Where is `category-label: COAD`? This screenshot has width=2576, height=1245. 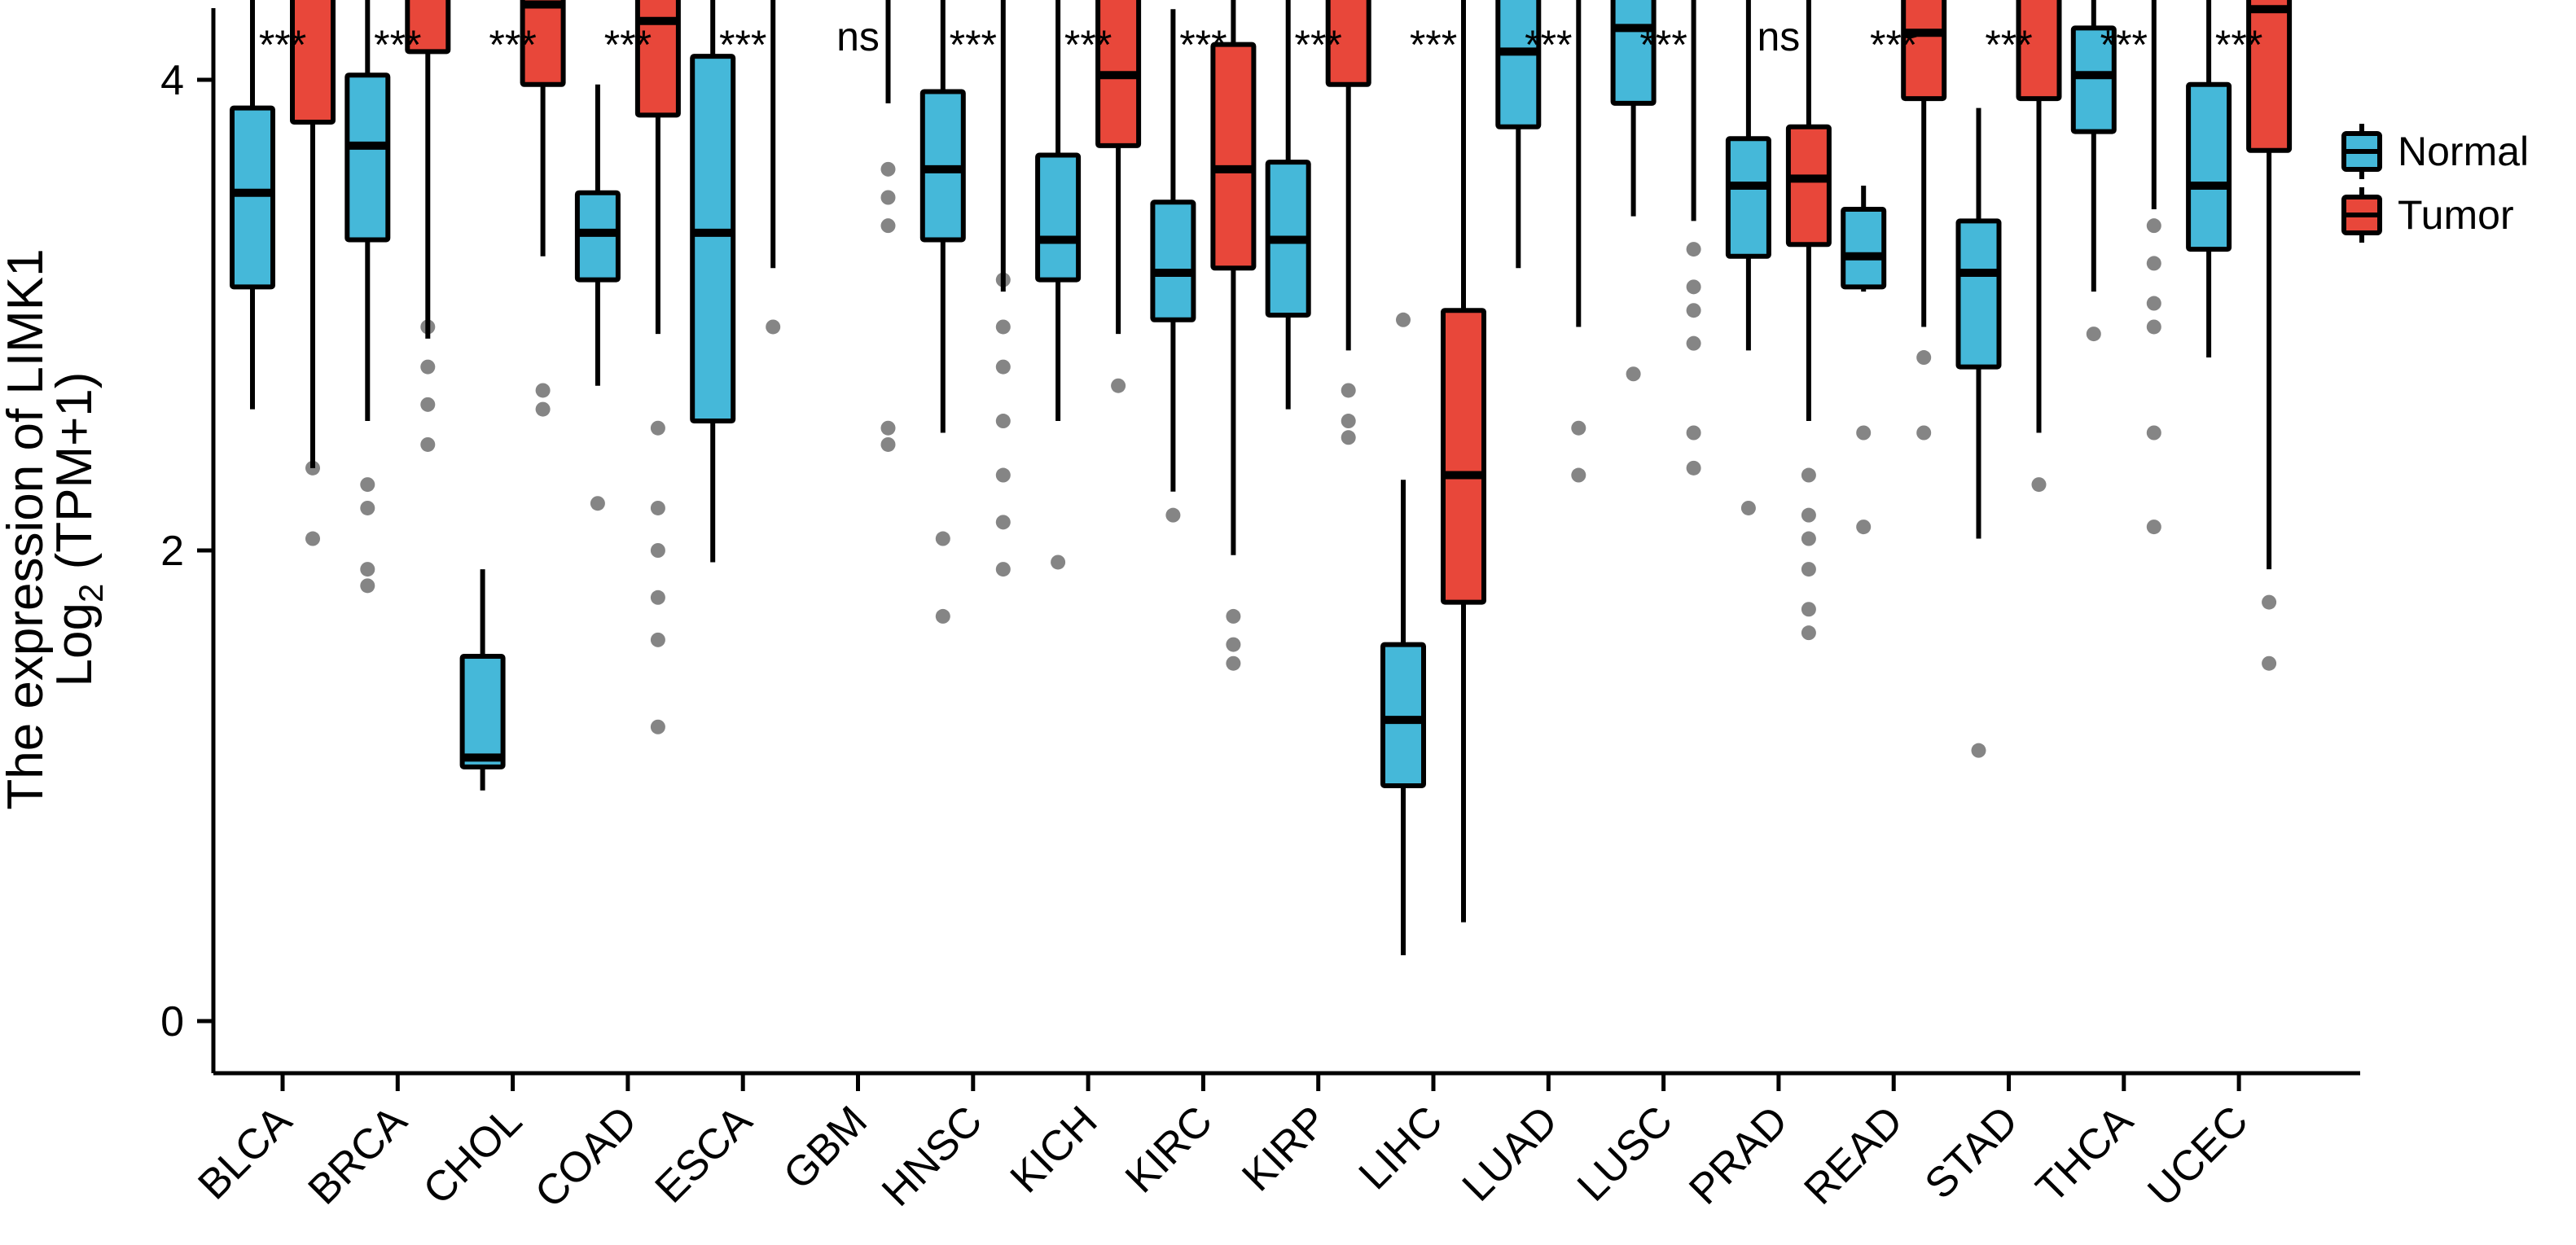
category-label: COAD is located at coordinates (586, 1157).